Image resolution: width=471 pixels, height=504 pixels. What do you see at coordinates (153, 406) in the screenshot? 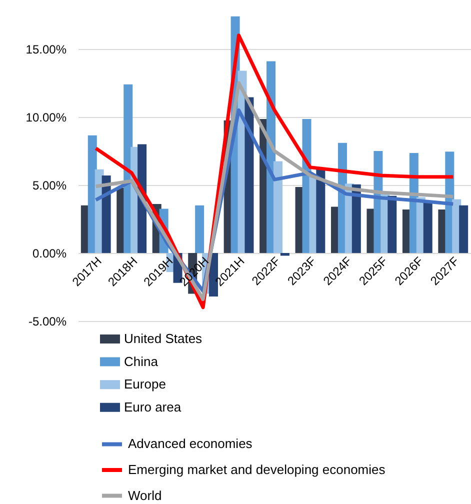
I see `legend-label: Euro area` at bounding box center [153, 406].